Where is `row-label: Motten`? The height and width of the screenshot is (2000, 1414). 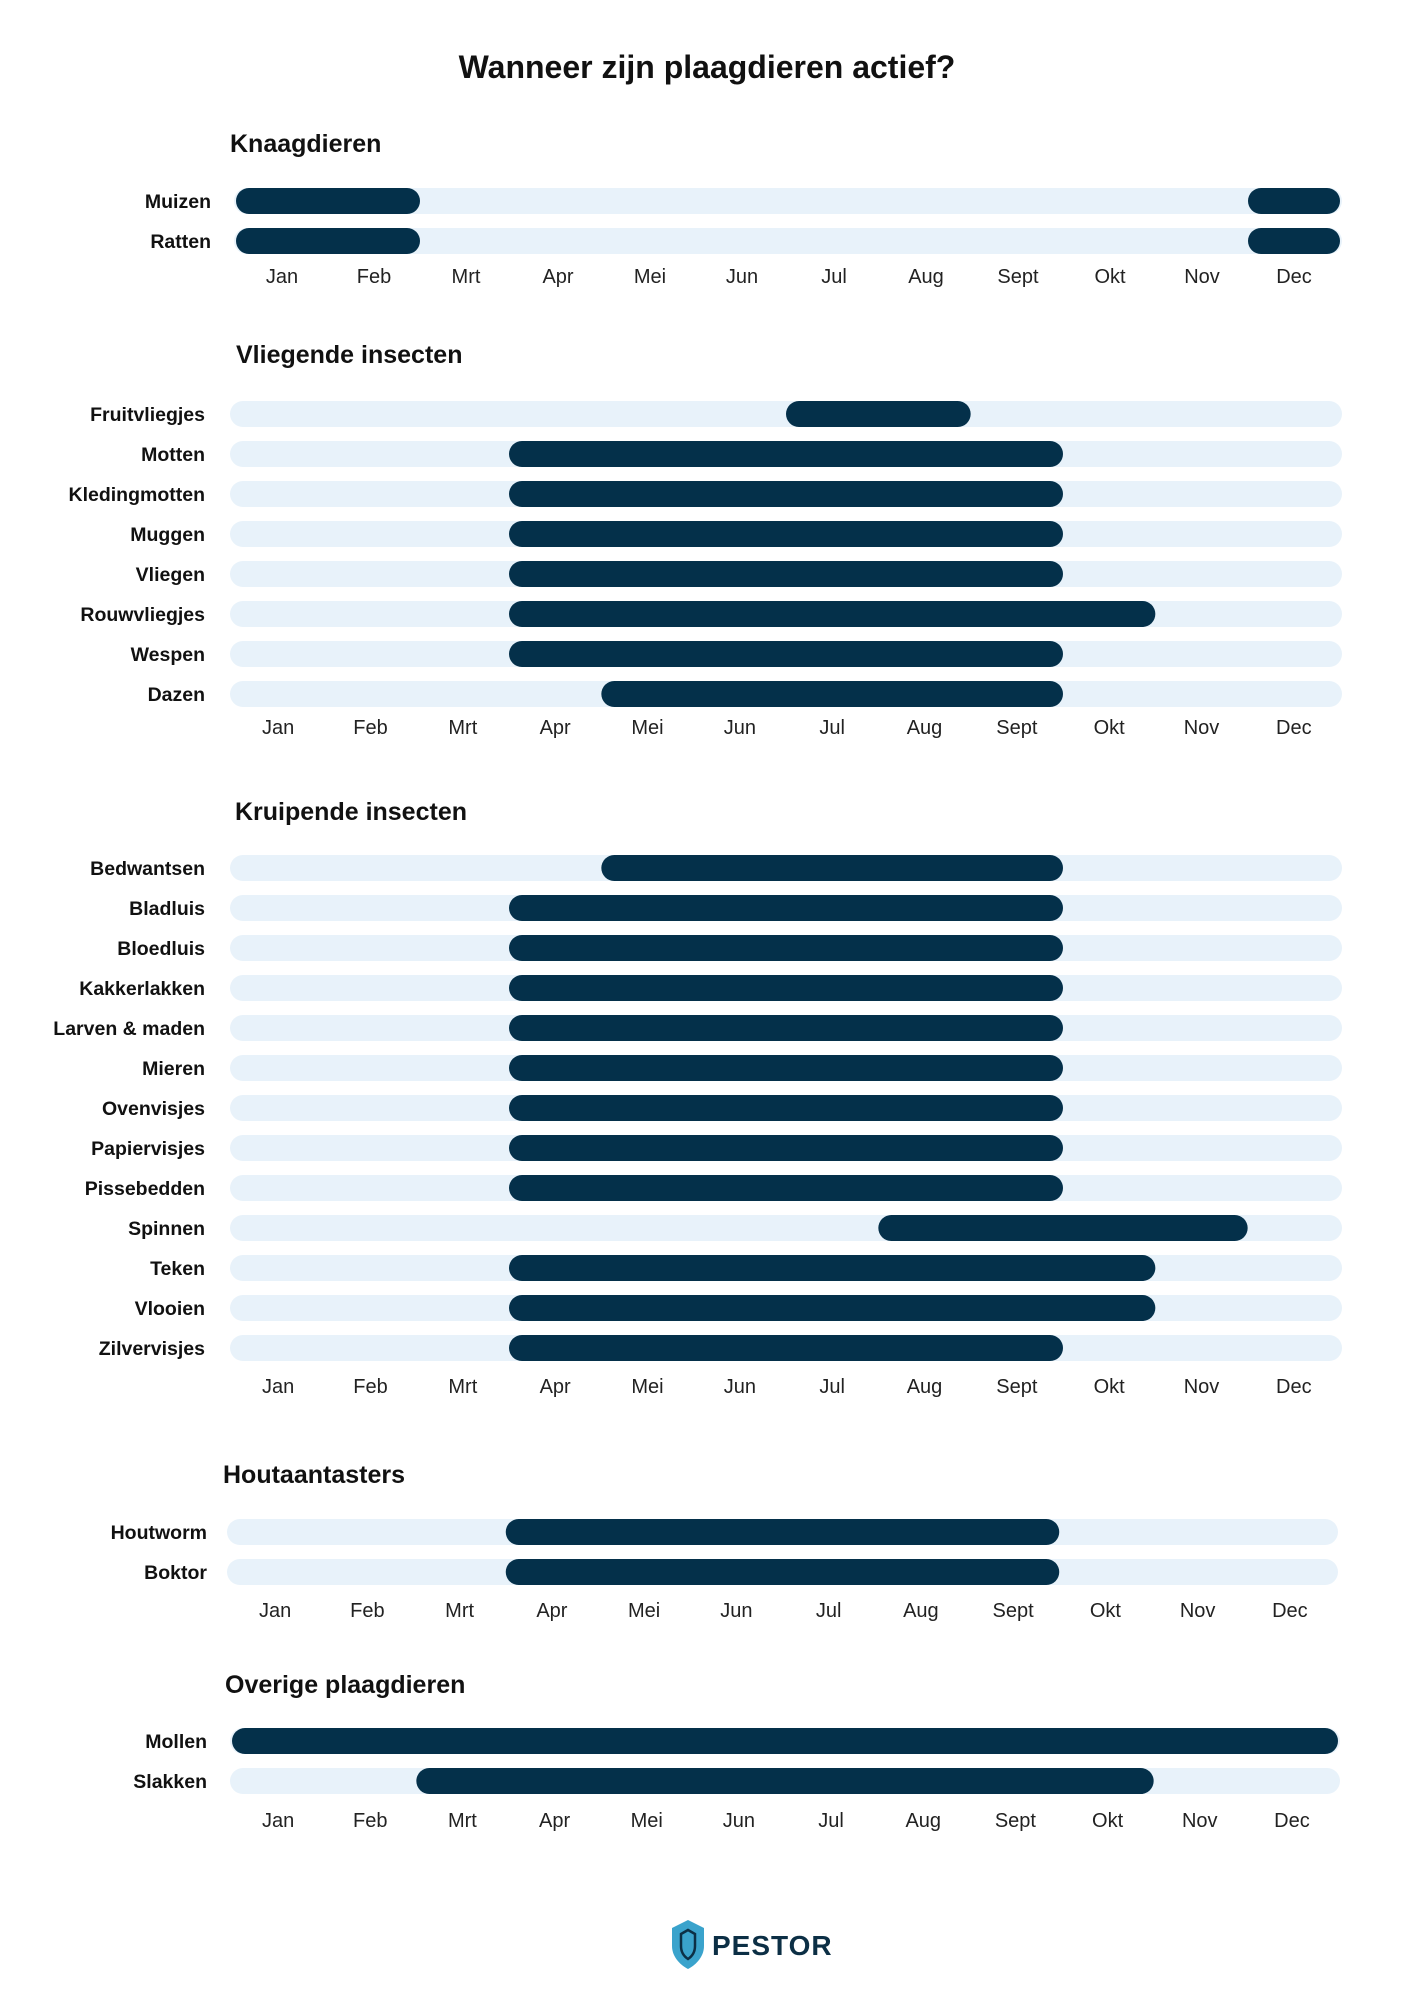 row-label: Motten is located at coordinates (173, 455).